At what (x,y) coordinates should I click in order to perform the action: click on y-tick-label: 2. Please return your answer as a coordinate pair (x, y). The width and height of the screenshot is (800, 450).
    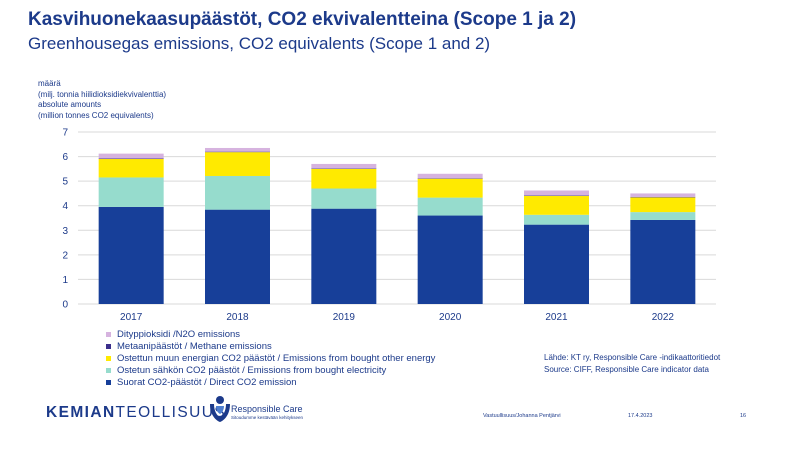
    Looking at the image, I should click on (65, 255).